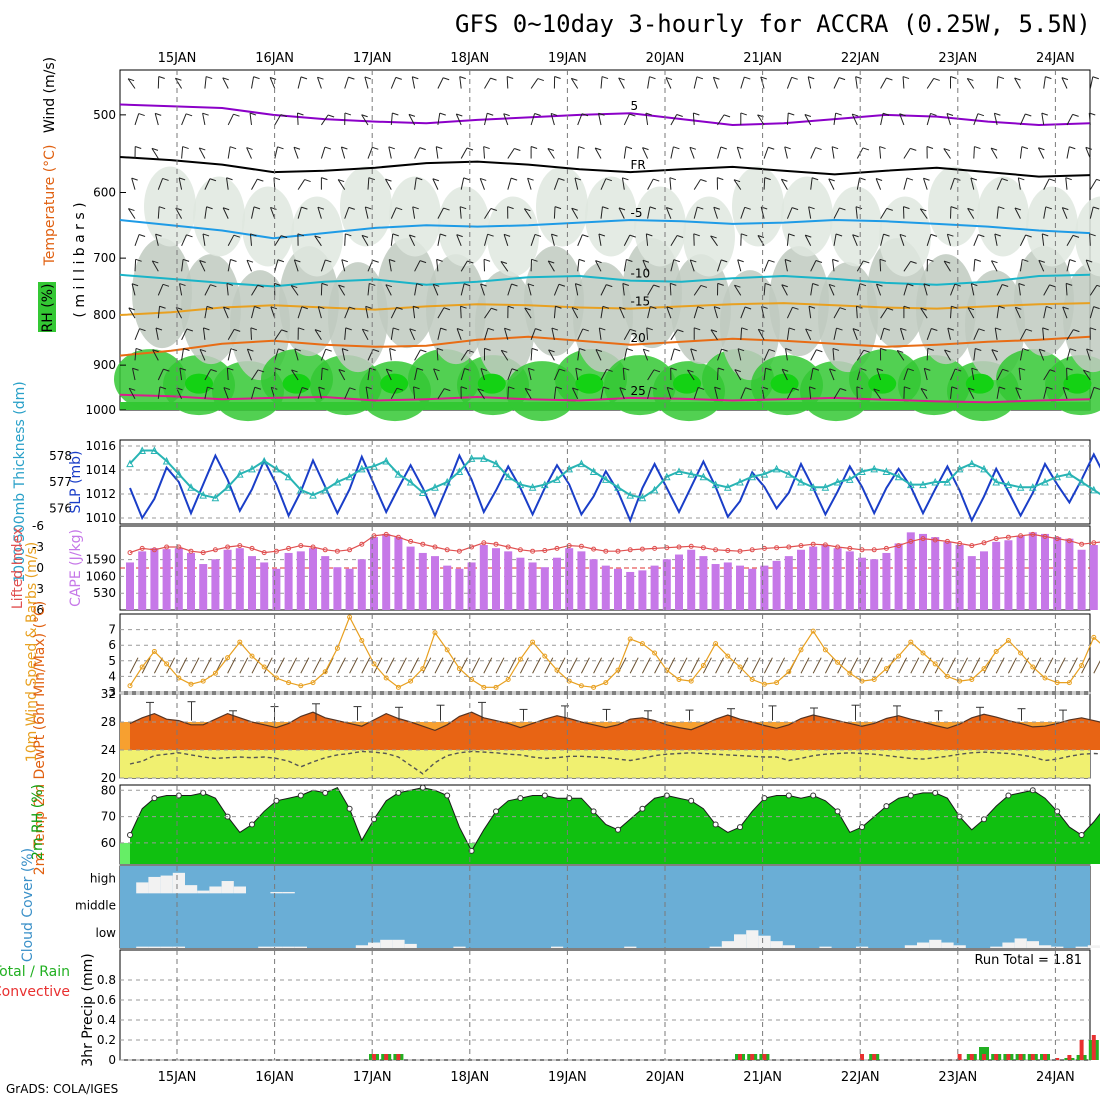  Describe the element at coordinates (199, 383) in the screenshot. I see `rh-max-patch` at that location.